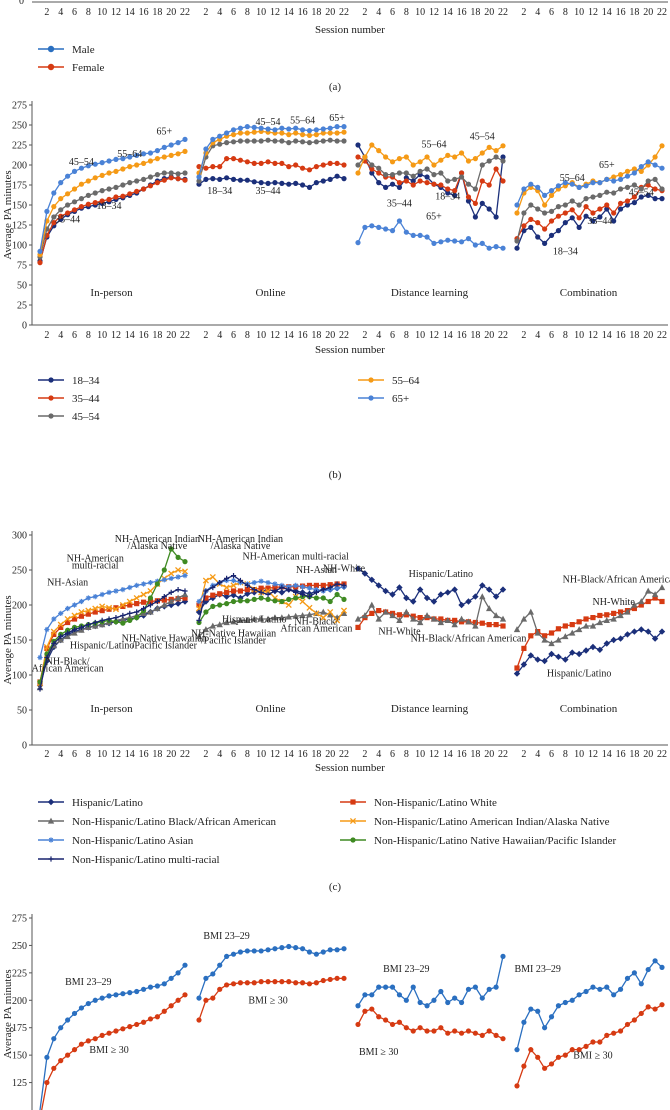  I want to click on y-axis-label: Average PA minutes, so click(8, 639).